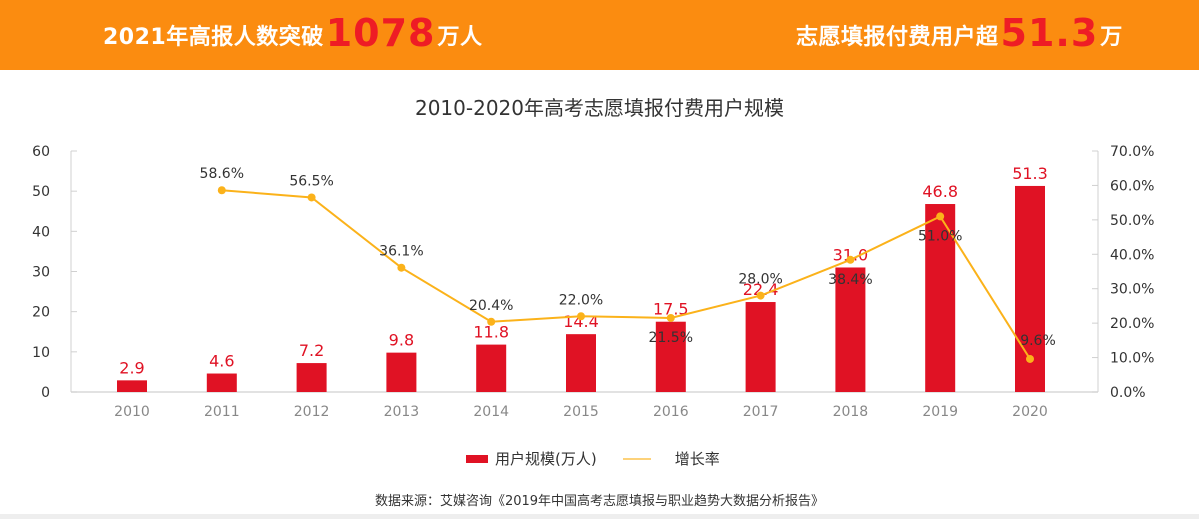 This screenshot has height=519, width=1199. What do you see at coordinates (491, 412) in the screenshot?
I see `x-tick-label: 2014` at bounding box center [491, 412].